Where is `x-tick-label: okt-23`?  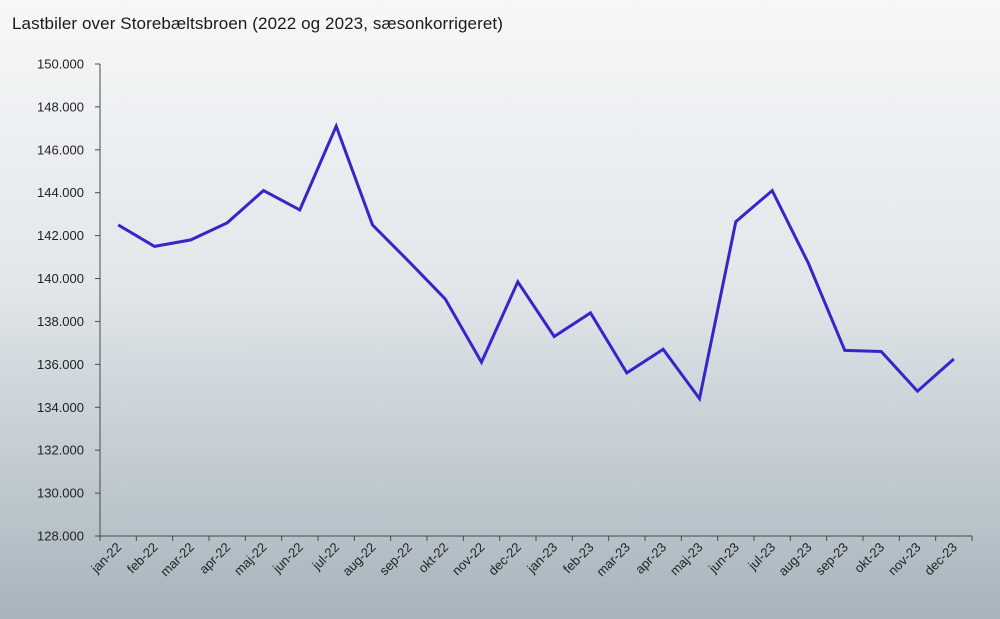 x-tick-label: okt-23 is located at coordinates (869, 558).